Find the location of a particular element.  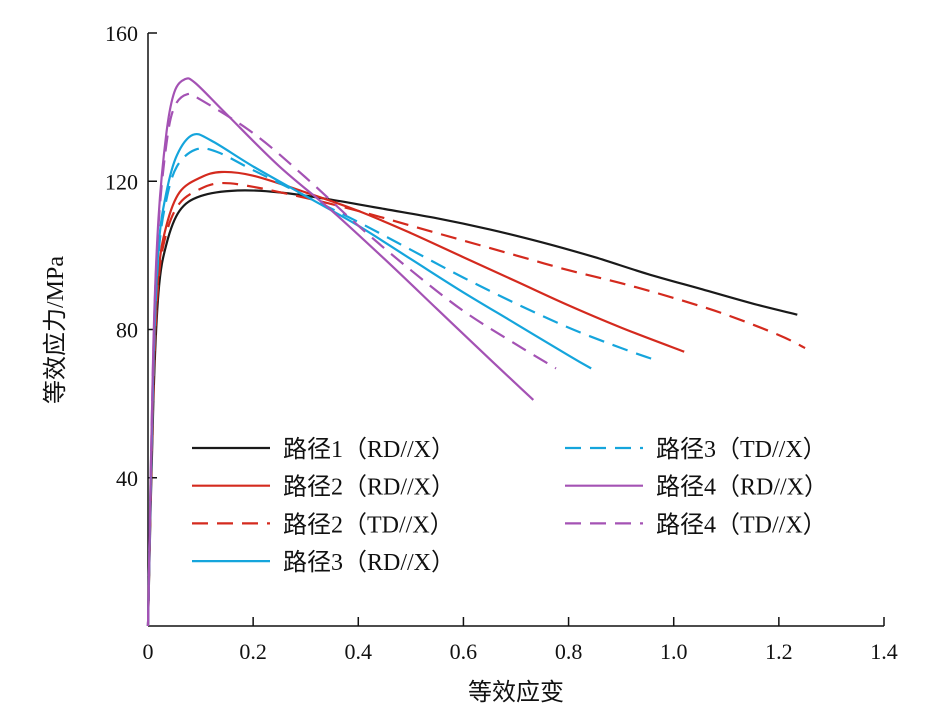

legend-label-1: 路径1（RD//X） is located at coordinates (369, 449).